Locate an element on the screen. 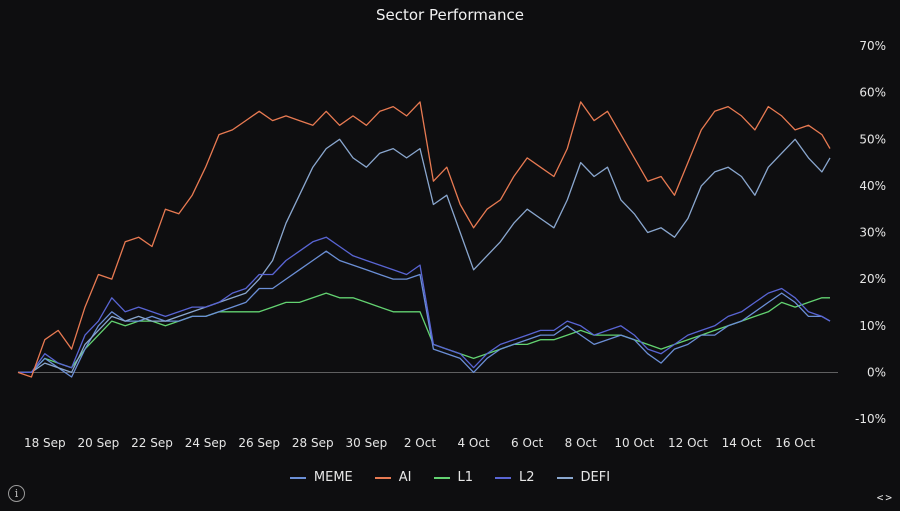 The width and height of the screenshot is (900, 511). chart-title: Sector Performance is located at coordinates (450, 15).